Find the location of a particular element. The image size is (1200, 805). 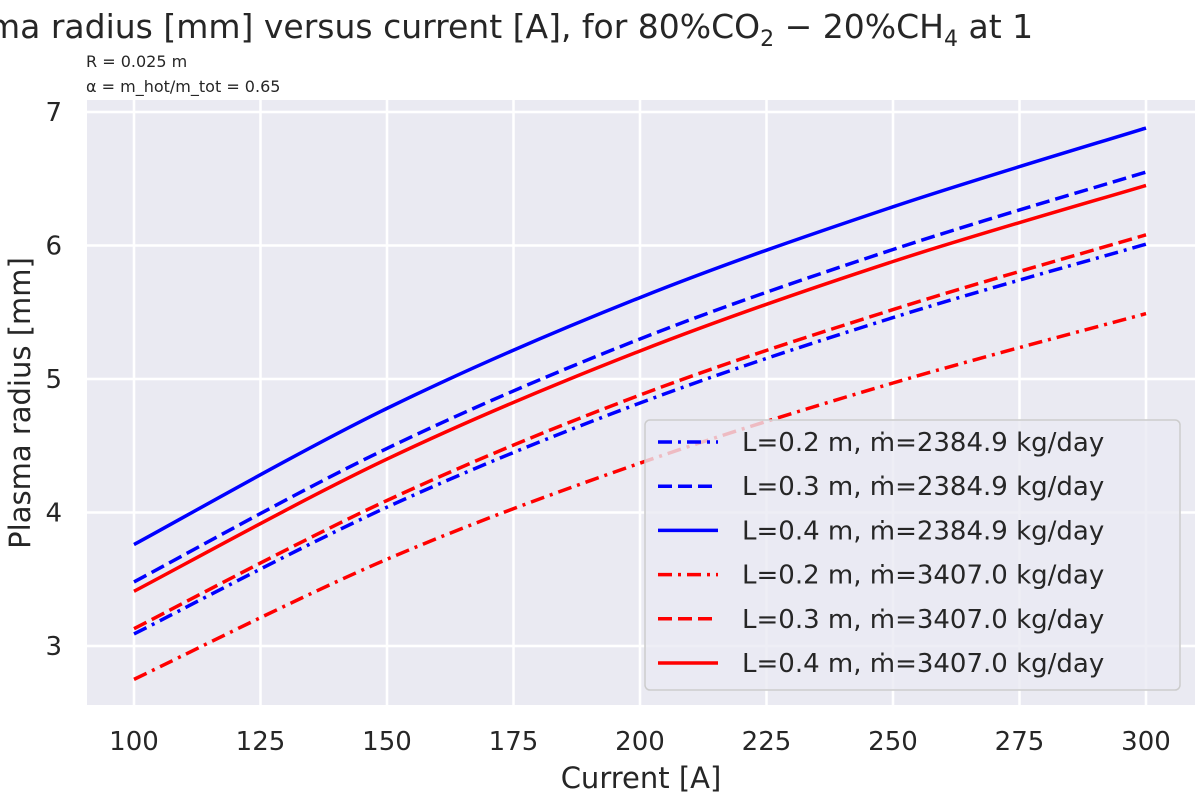

y-tick-label: 4 is located at coordinates (53, 514).